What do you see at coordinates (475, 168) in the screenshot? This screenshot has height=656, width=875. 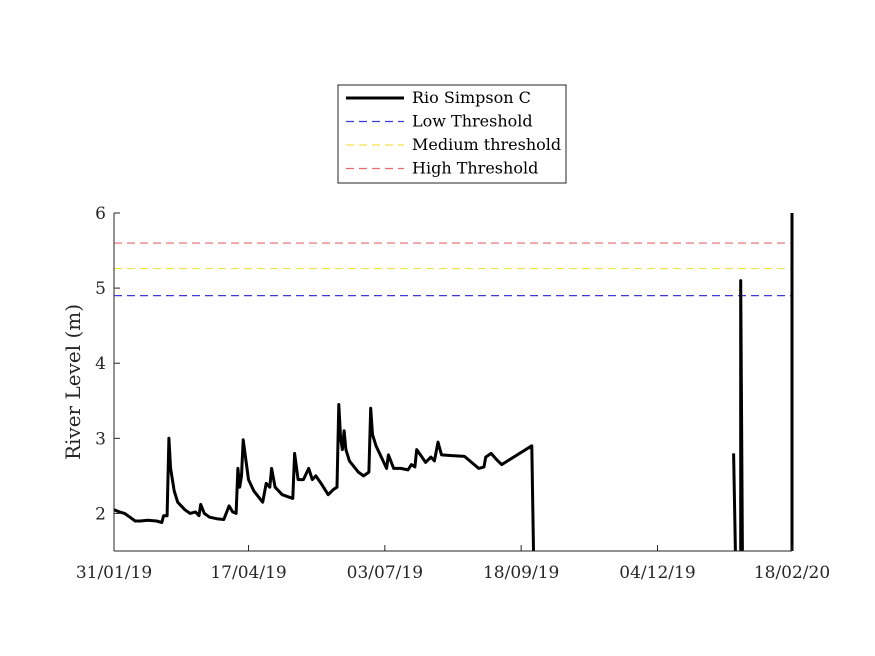 I see `legend-label-high-threshold: High Threshold` at bounding box center [475, 168].